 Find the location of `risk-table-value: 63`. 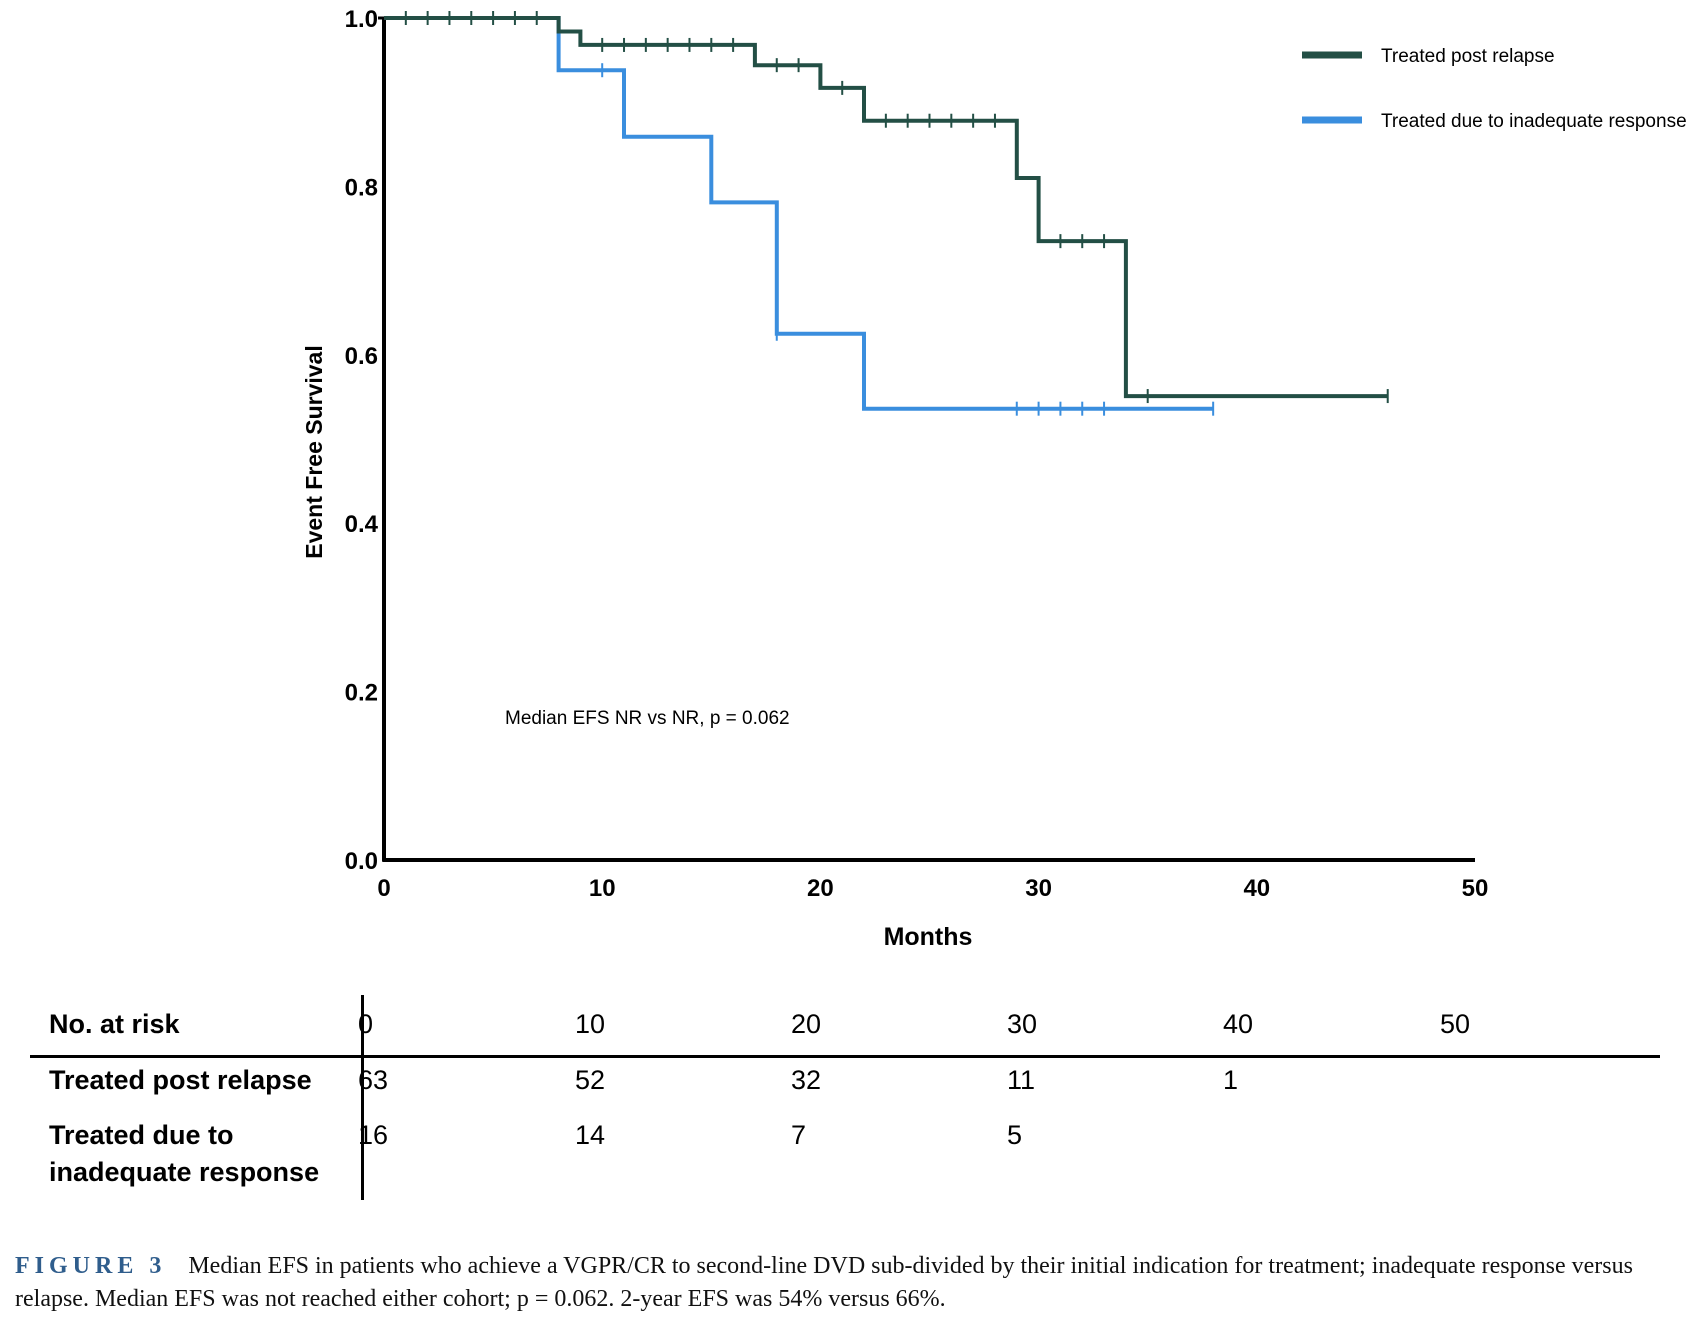

risk-table-value: 63 is located at coordinates (373, 1080).